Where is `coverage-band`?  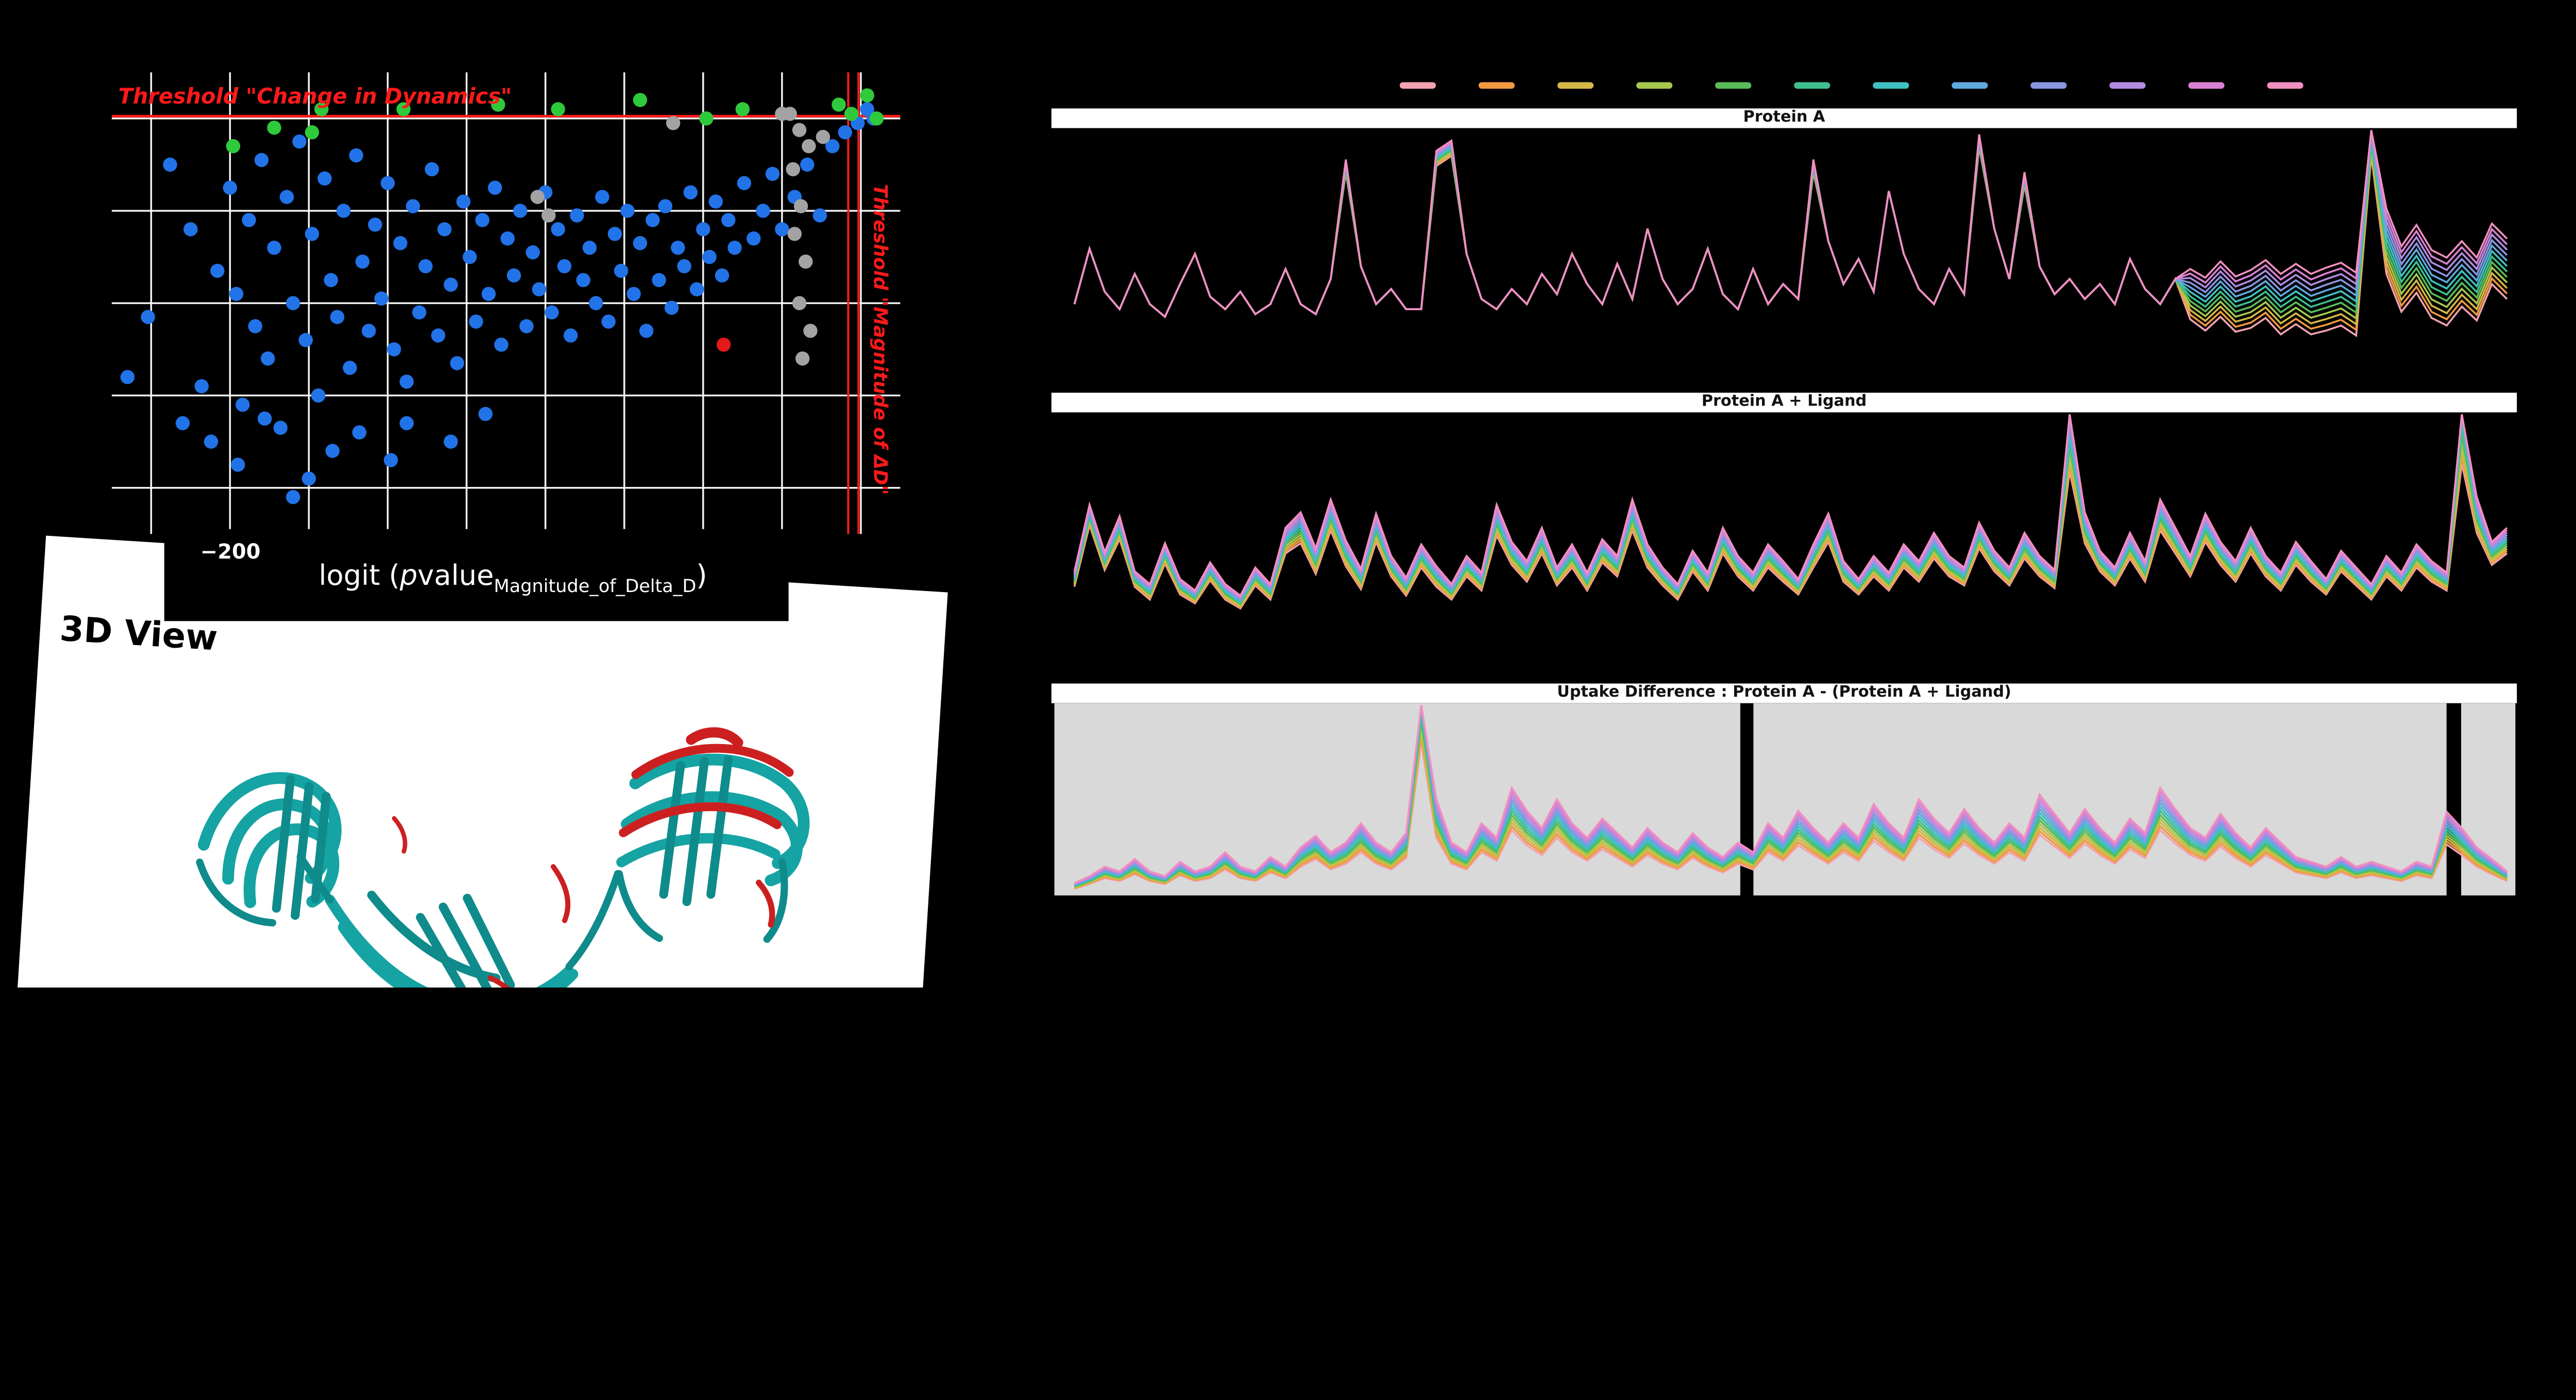 coverage-band is located at coordinates (1397, 799).